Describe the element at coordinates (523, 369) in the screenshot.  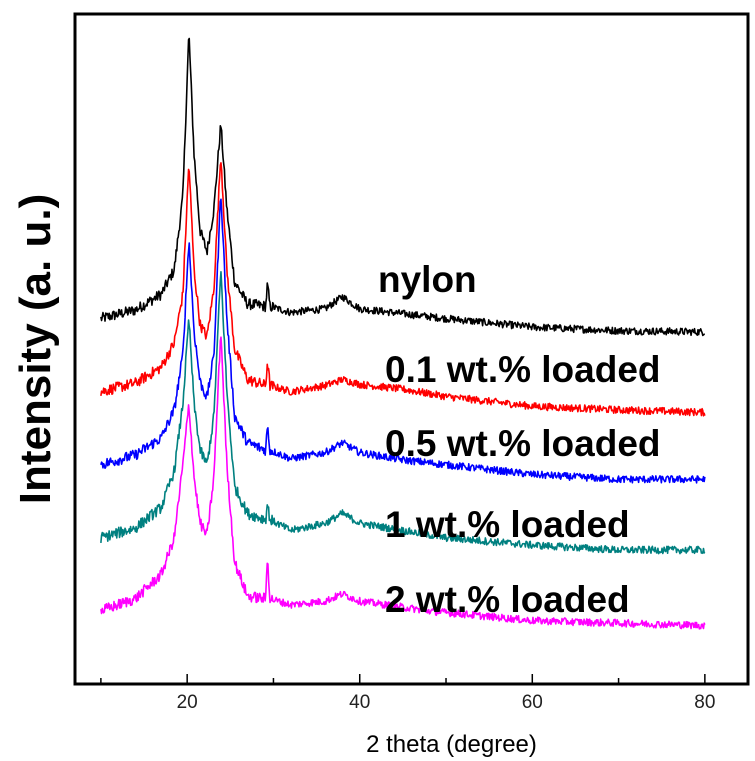
I see `series-label-1: 0.1 wt.% loaded` at that location.